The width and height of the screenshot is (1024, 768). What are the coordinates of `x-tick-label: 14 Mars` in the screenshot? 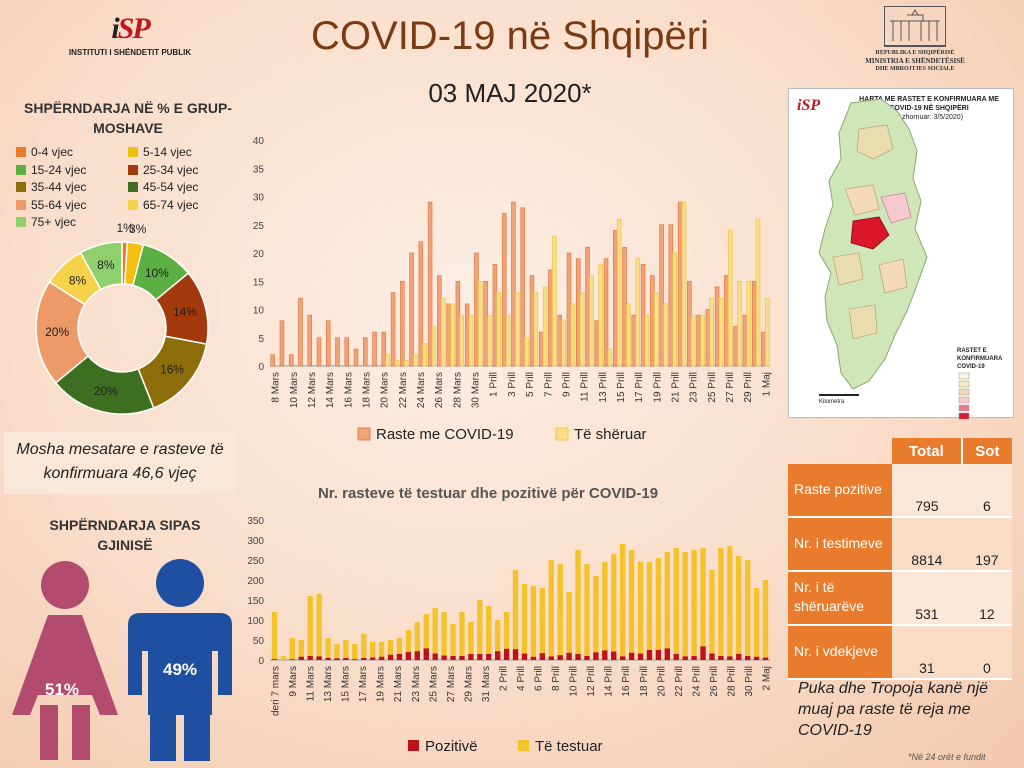 It's located at (330, 390).